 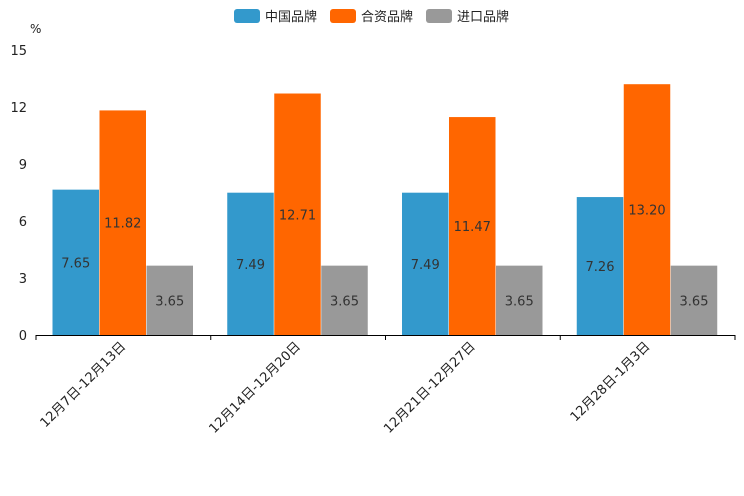 I want to click on y-tick-label: 6, so click(x=23, y=222).